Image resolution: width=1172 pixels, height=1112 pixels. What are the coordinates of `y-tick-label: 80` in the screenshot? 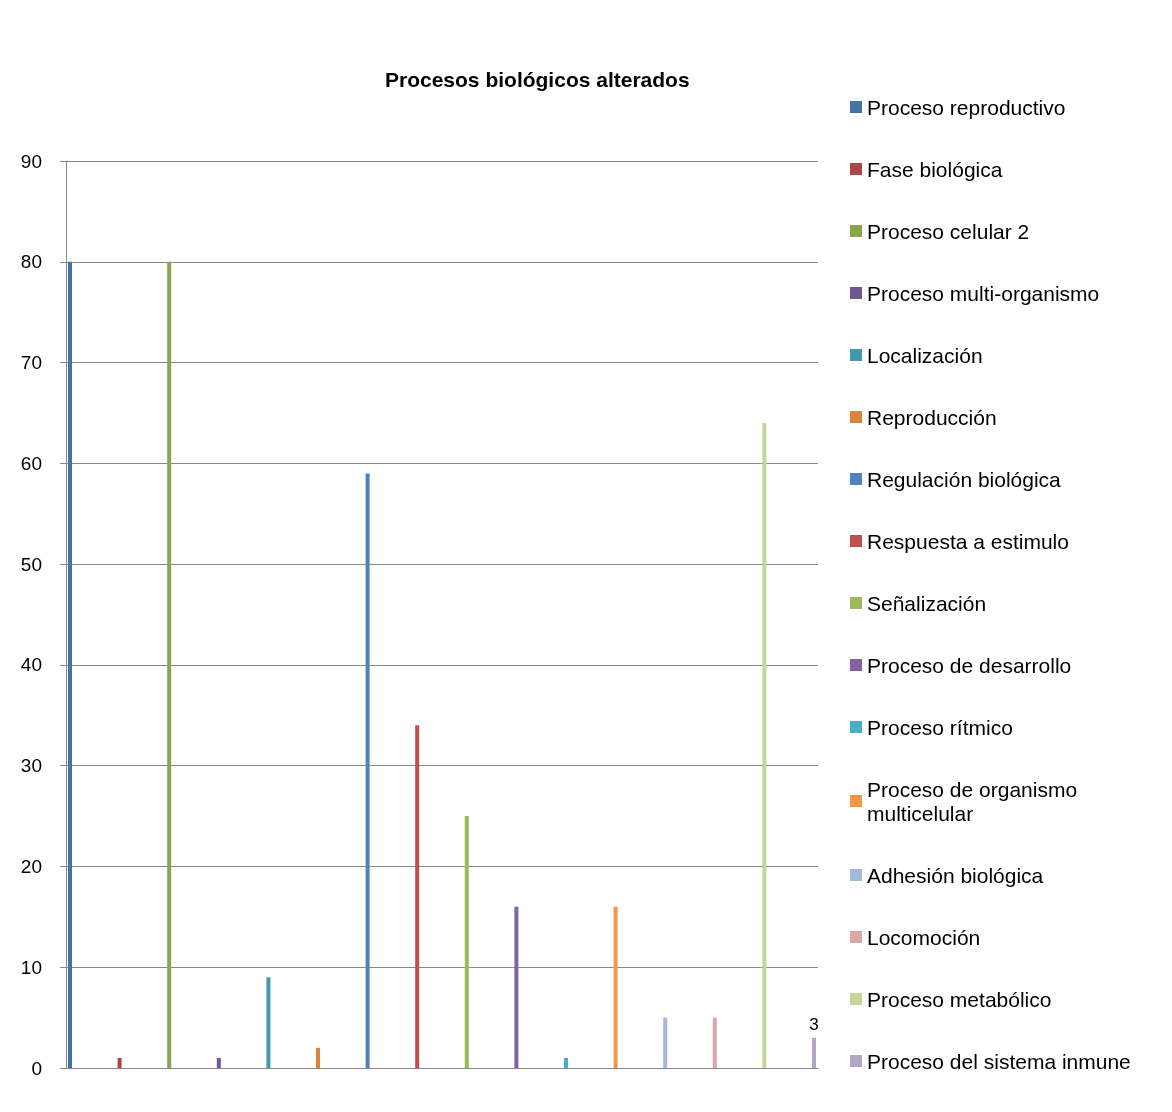 It's located at (31, 262).